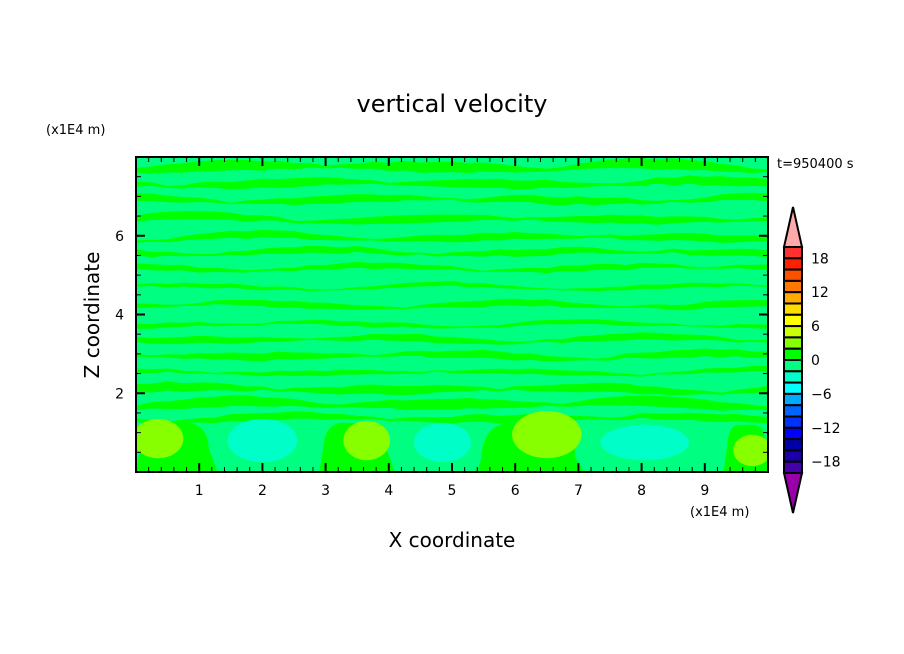  I want to click on colorbar-under-triangle, so click(793, 493).